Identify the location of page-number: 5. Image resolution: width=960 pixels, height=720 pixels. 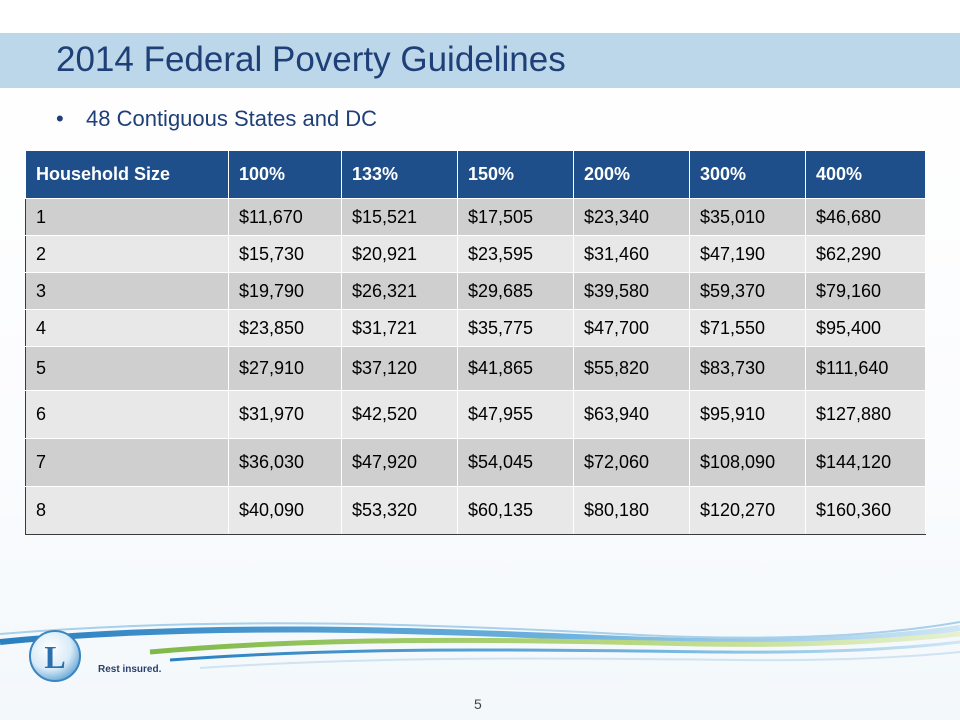
(478, 704).